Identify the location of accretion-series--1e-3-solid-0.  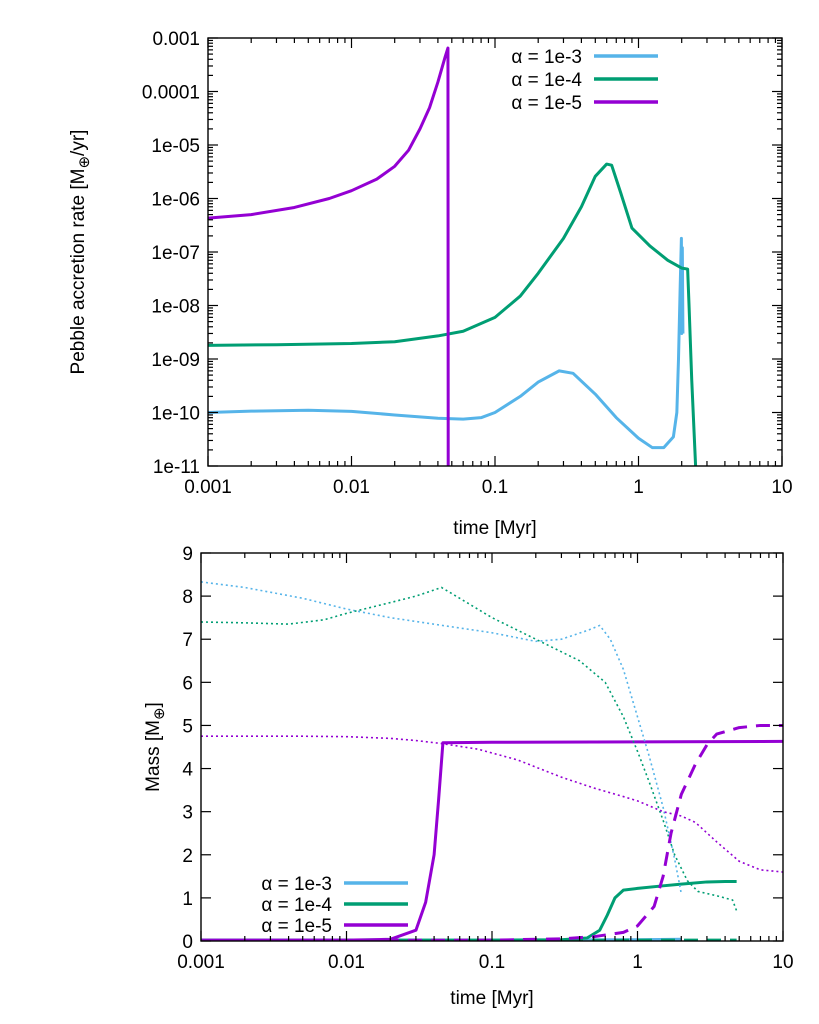
(446, 343).